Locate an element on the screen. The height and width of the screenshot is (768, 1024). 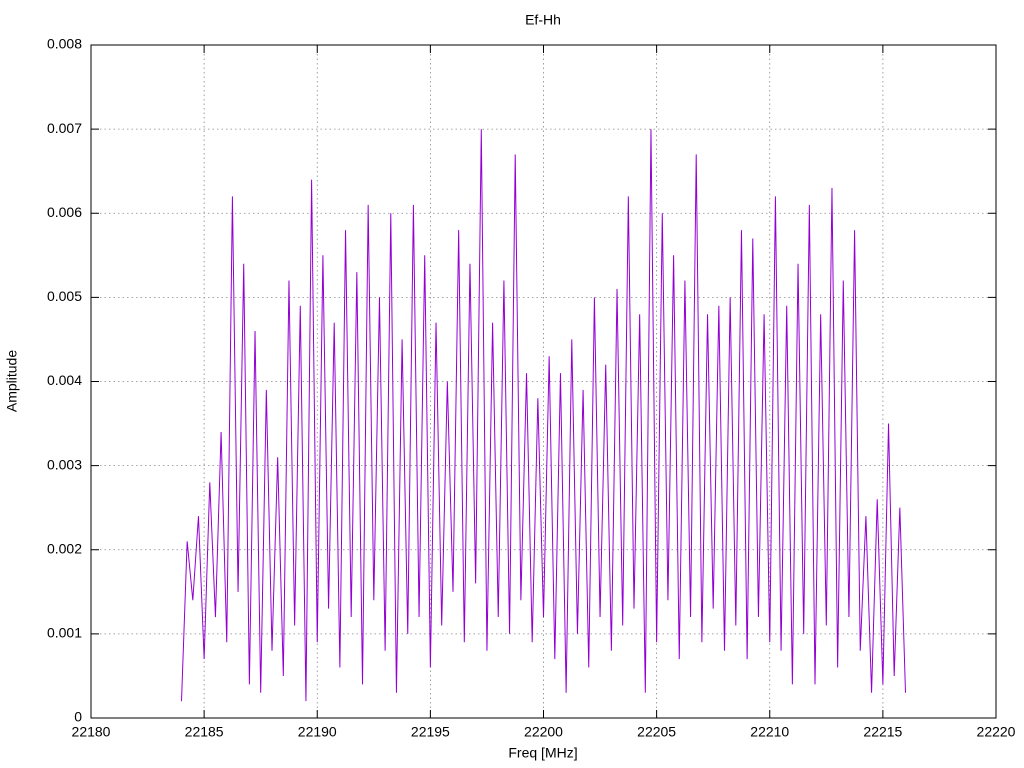
y-tick-label: 0.004 is located at coordinates (64, 380).